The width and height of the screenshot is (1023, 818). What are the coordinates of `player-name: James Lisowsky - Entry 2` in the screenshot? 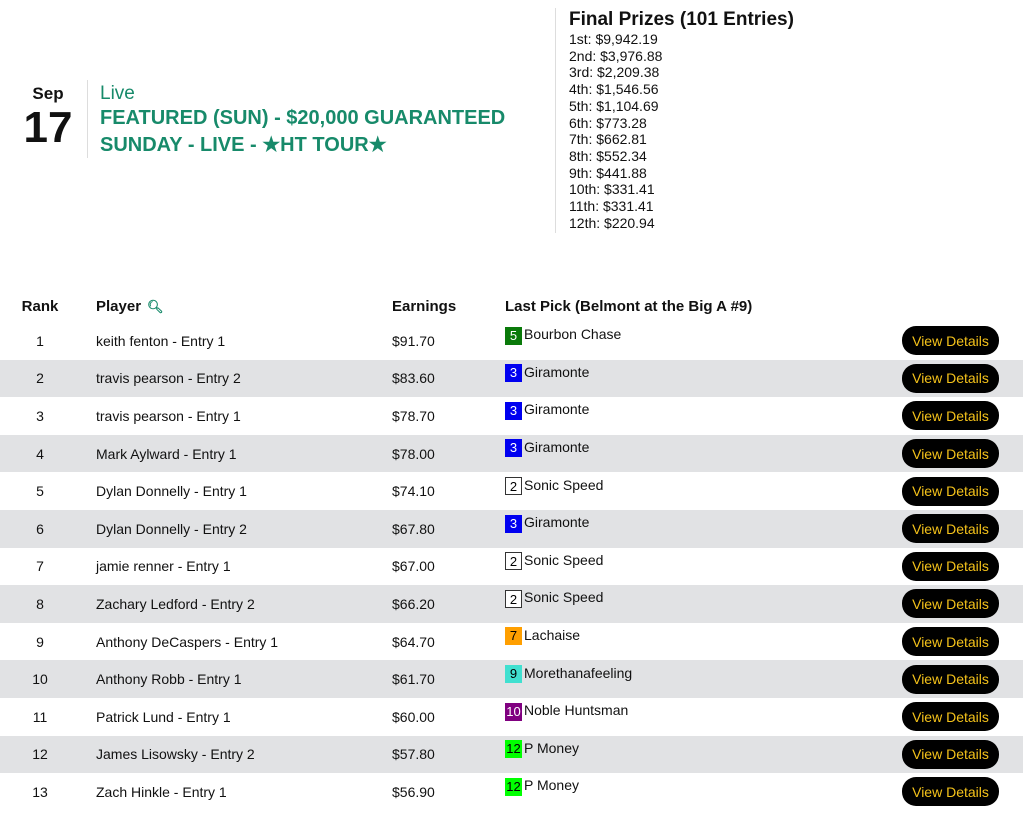 It's located at (228, 754).